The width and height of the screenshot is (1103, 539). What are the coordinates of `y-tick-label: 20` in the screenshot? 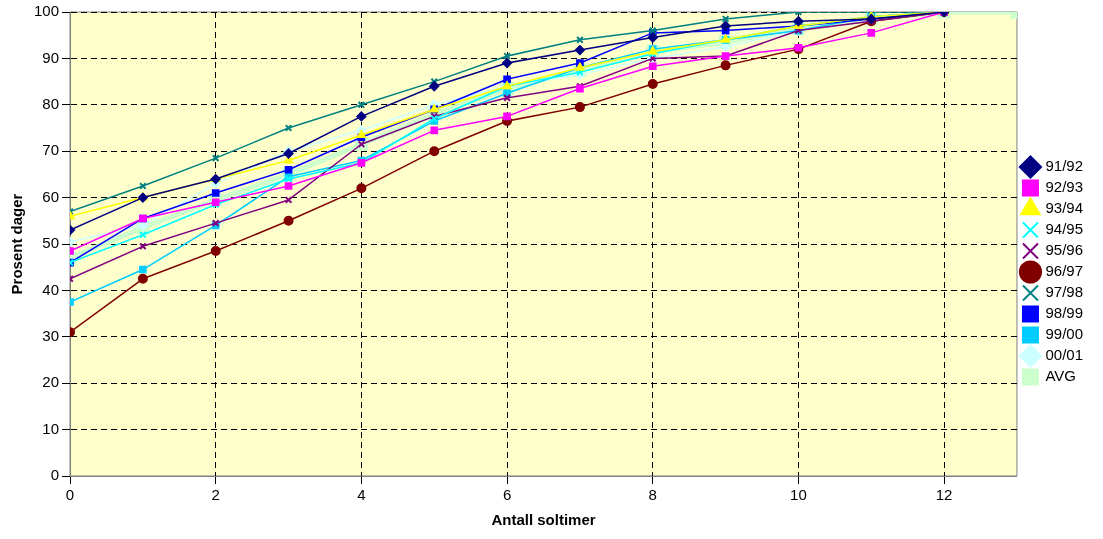 It's located at (51, 382).